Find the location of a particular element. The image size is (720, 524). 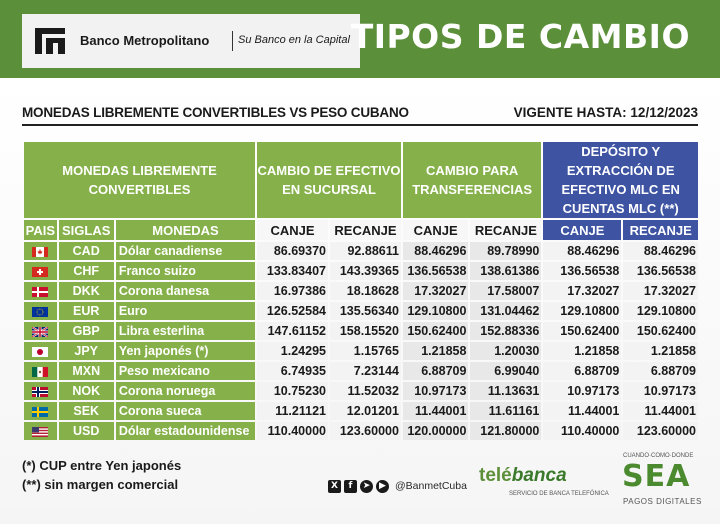

cell-code: SEK is located at coordinates (86, 411).